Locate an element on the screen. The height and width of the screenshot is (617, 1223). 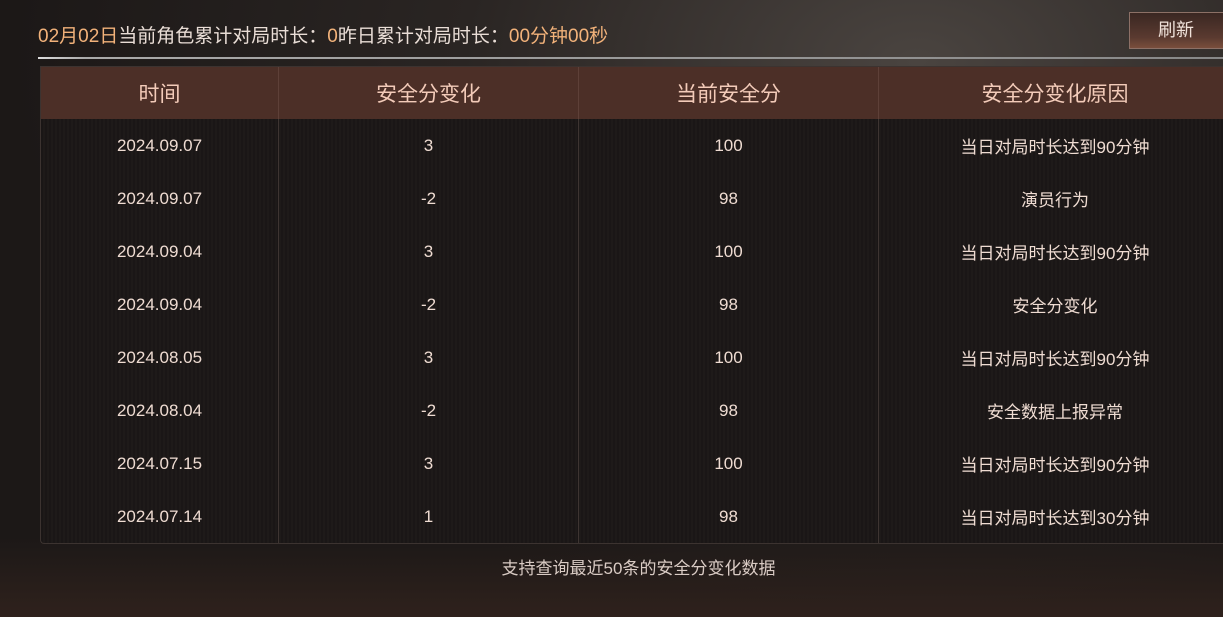
table-row: 2024.08.04 -2 98 安全数据上报异常 is located at coordinates (632, 410).